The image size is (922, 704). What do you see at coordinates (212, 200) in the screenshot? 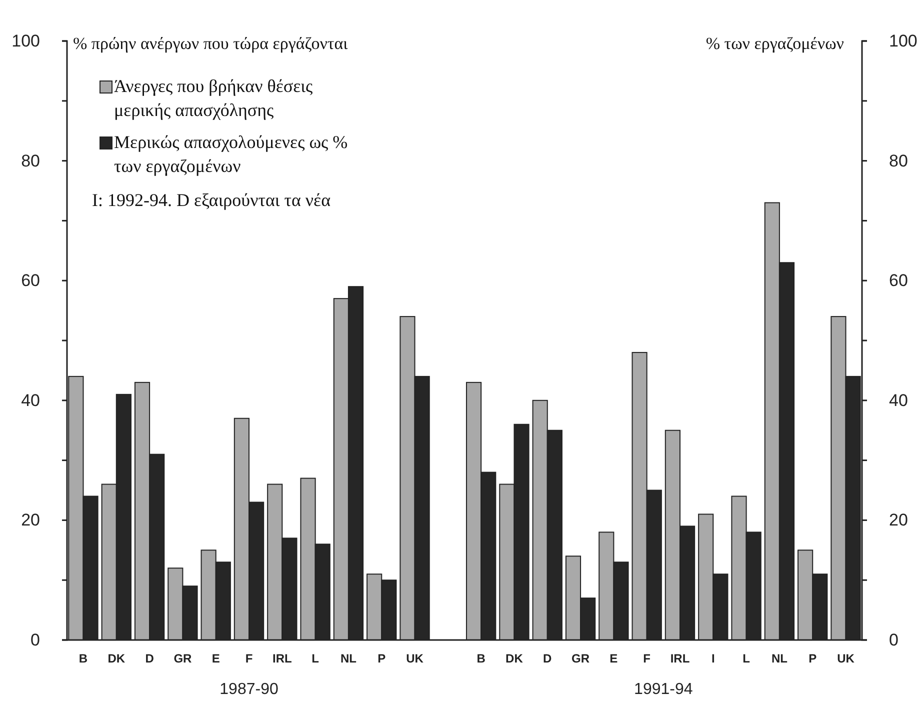
I see `annotation: I: 1992-94. D εξαιρούνται τα νέα` at bounding box center [212, 200].